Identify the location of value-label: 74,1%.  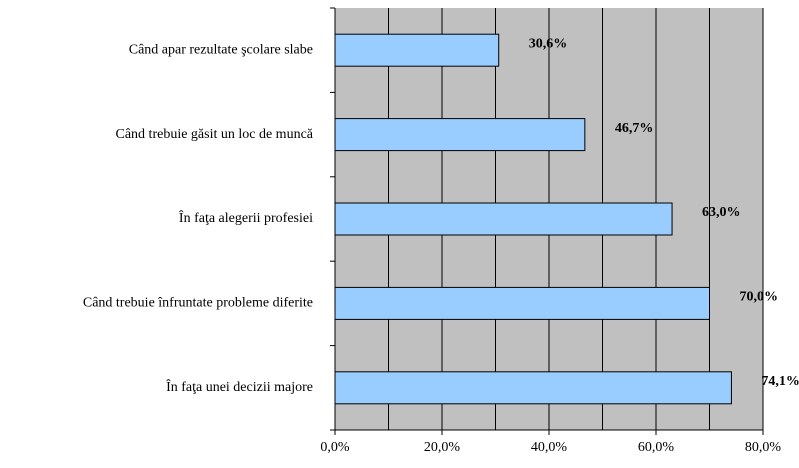
(780, 381).